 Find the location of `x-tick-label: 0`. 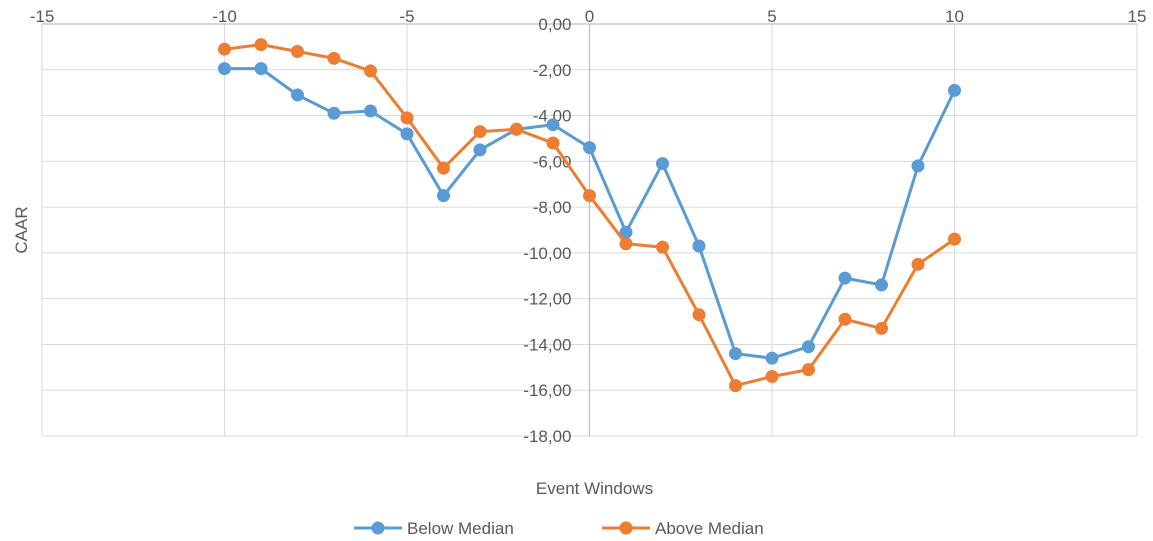

x-tick-label: 0 is located at coordinates (589, 16).